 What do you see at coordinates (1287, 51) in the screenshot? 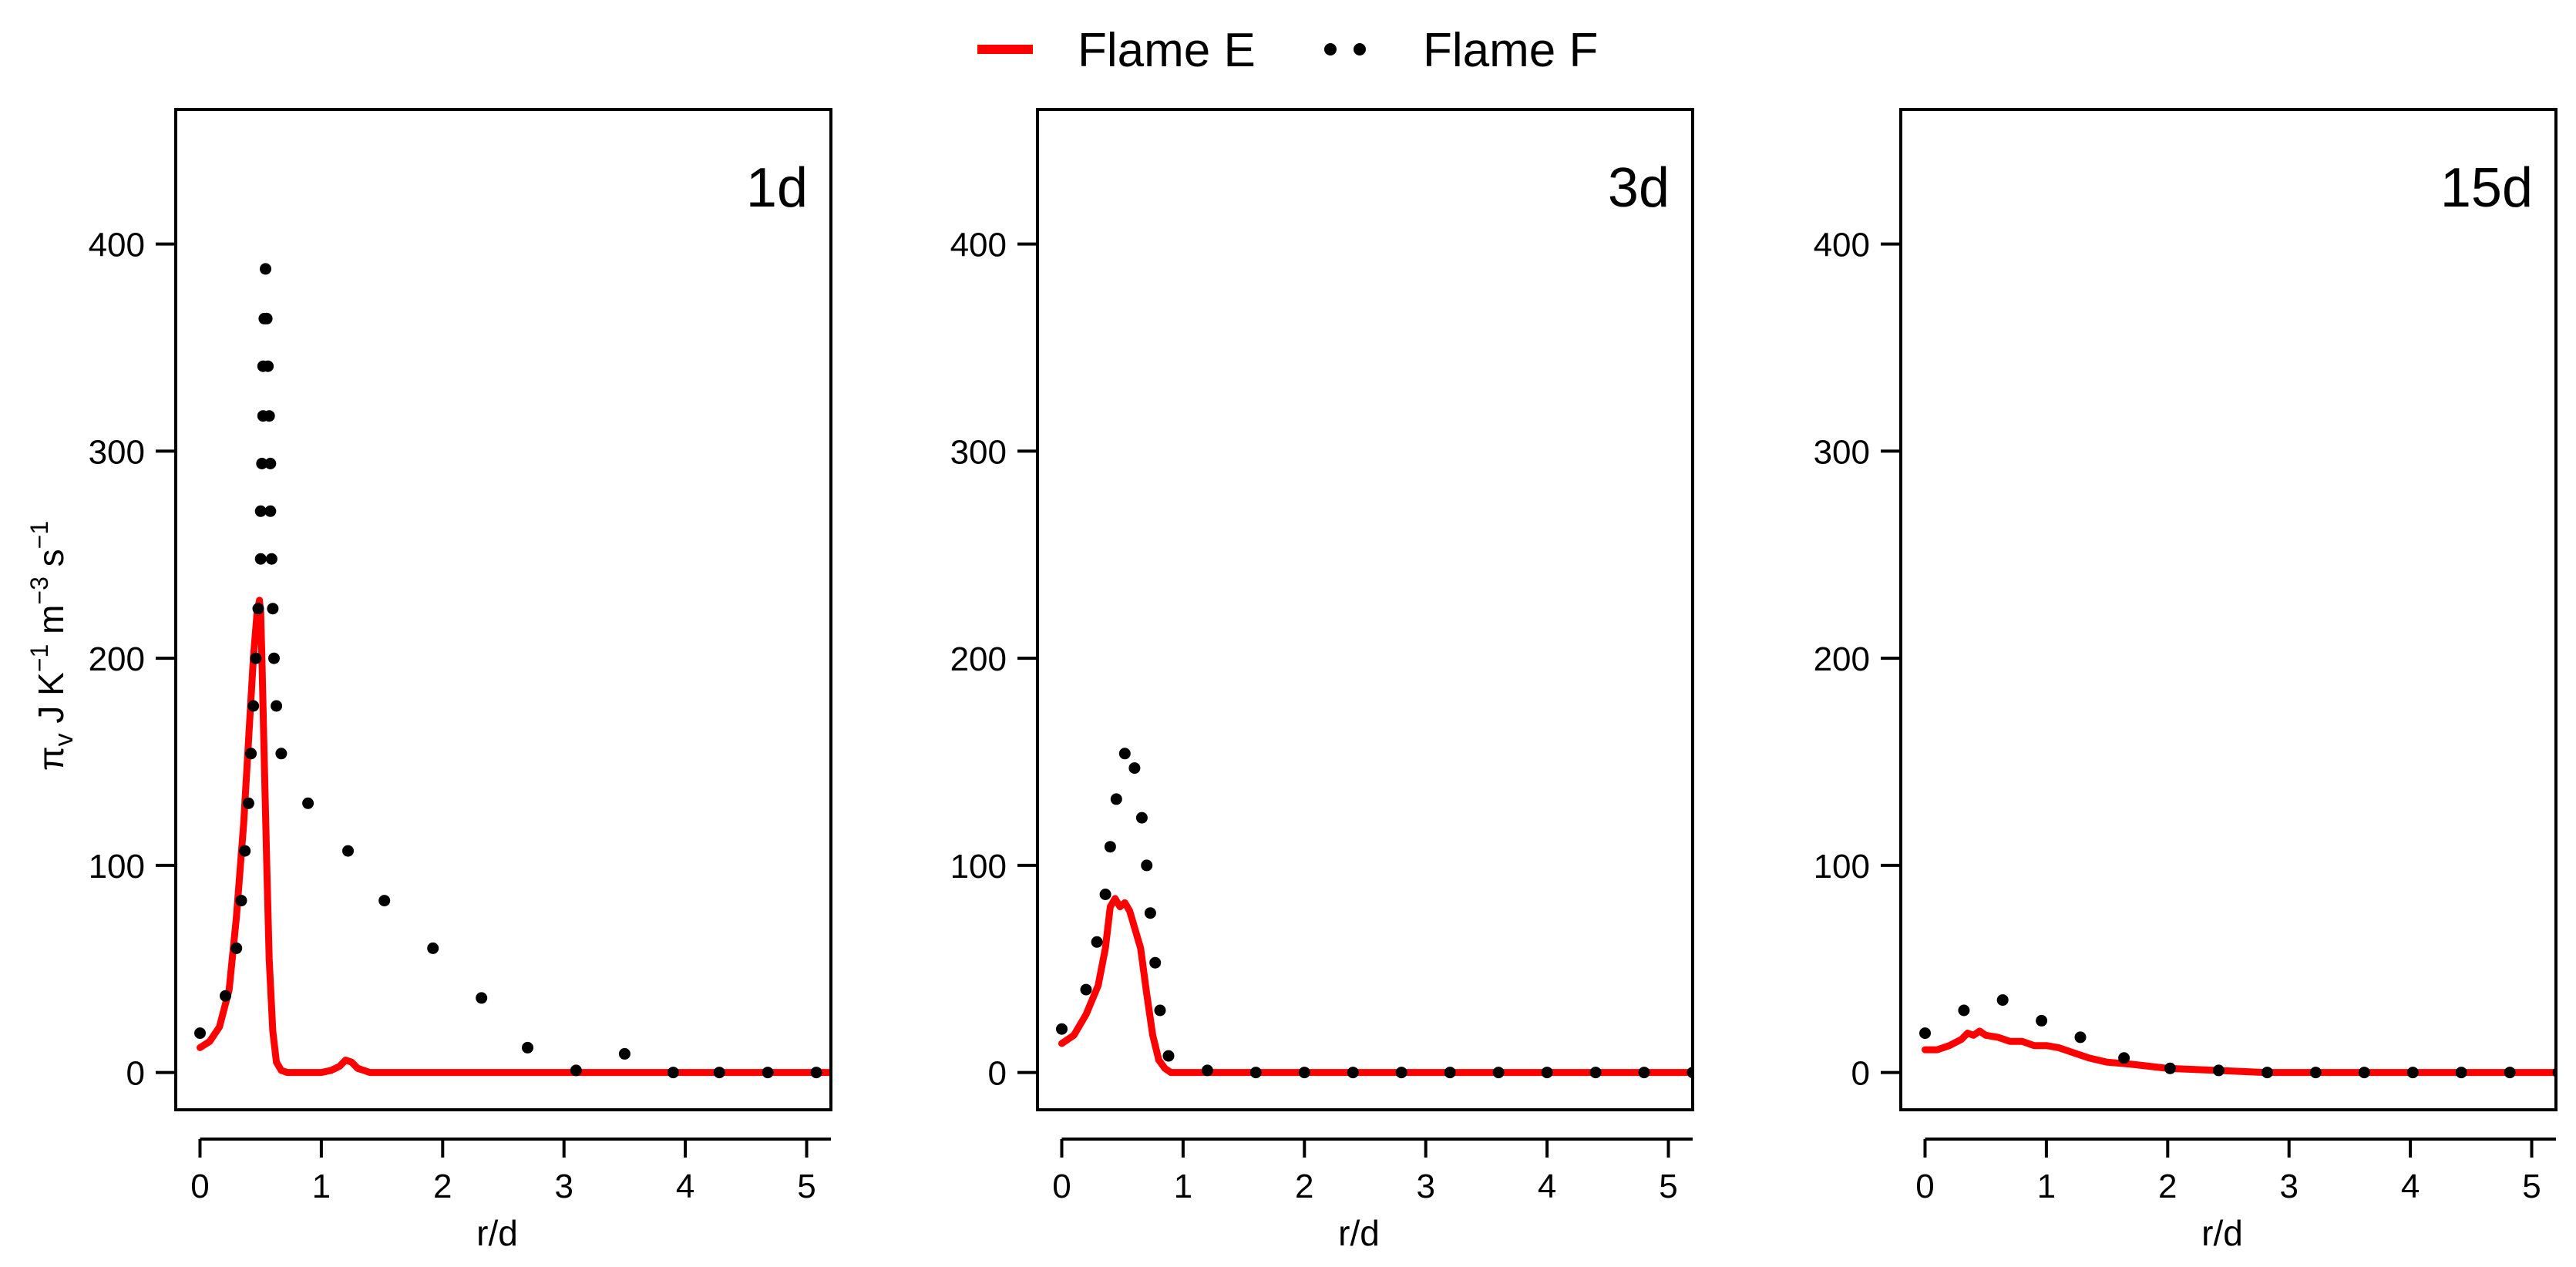
I see `legend: Flame E Flame F` at bounding box center [1287, 51].